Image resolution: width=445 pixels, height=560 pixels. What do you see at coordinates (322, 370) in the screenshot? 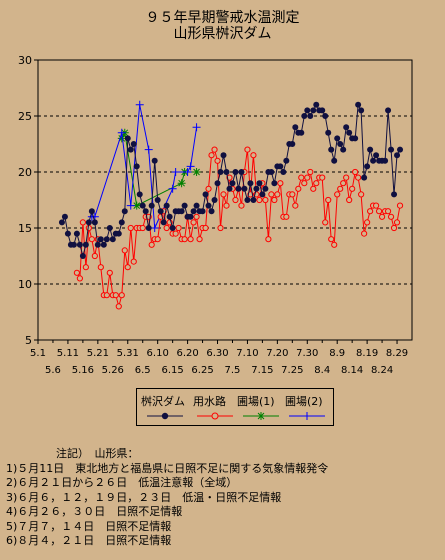
I see `x-tick-label: 8.4` at bounding box center [322, 370].